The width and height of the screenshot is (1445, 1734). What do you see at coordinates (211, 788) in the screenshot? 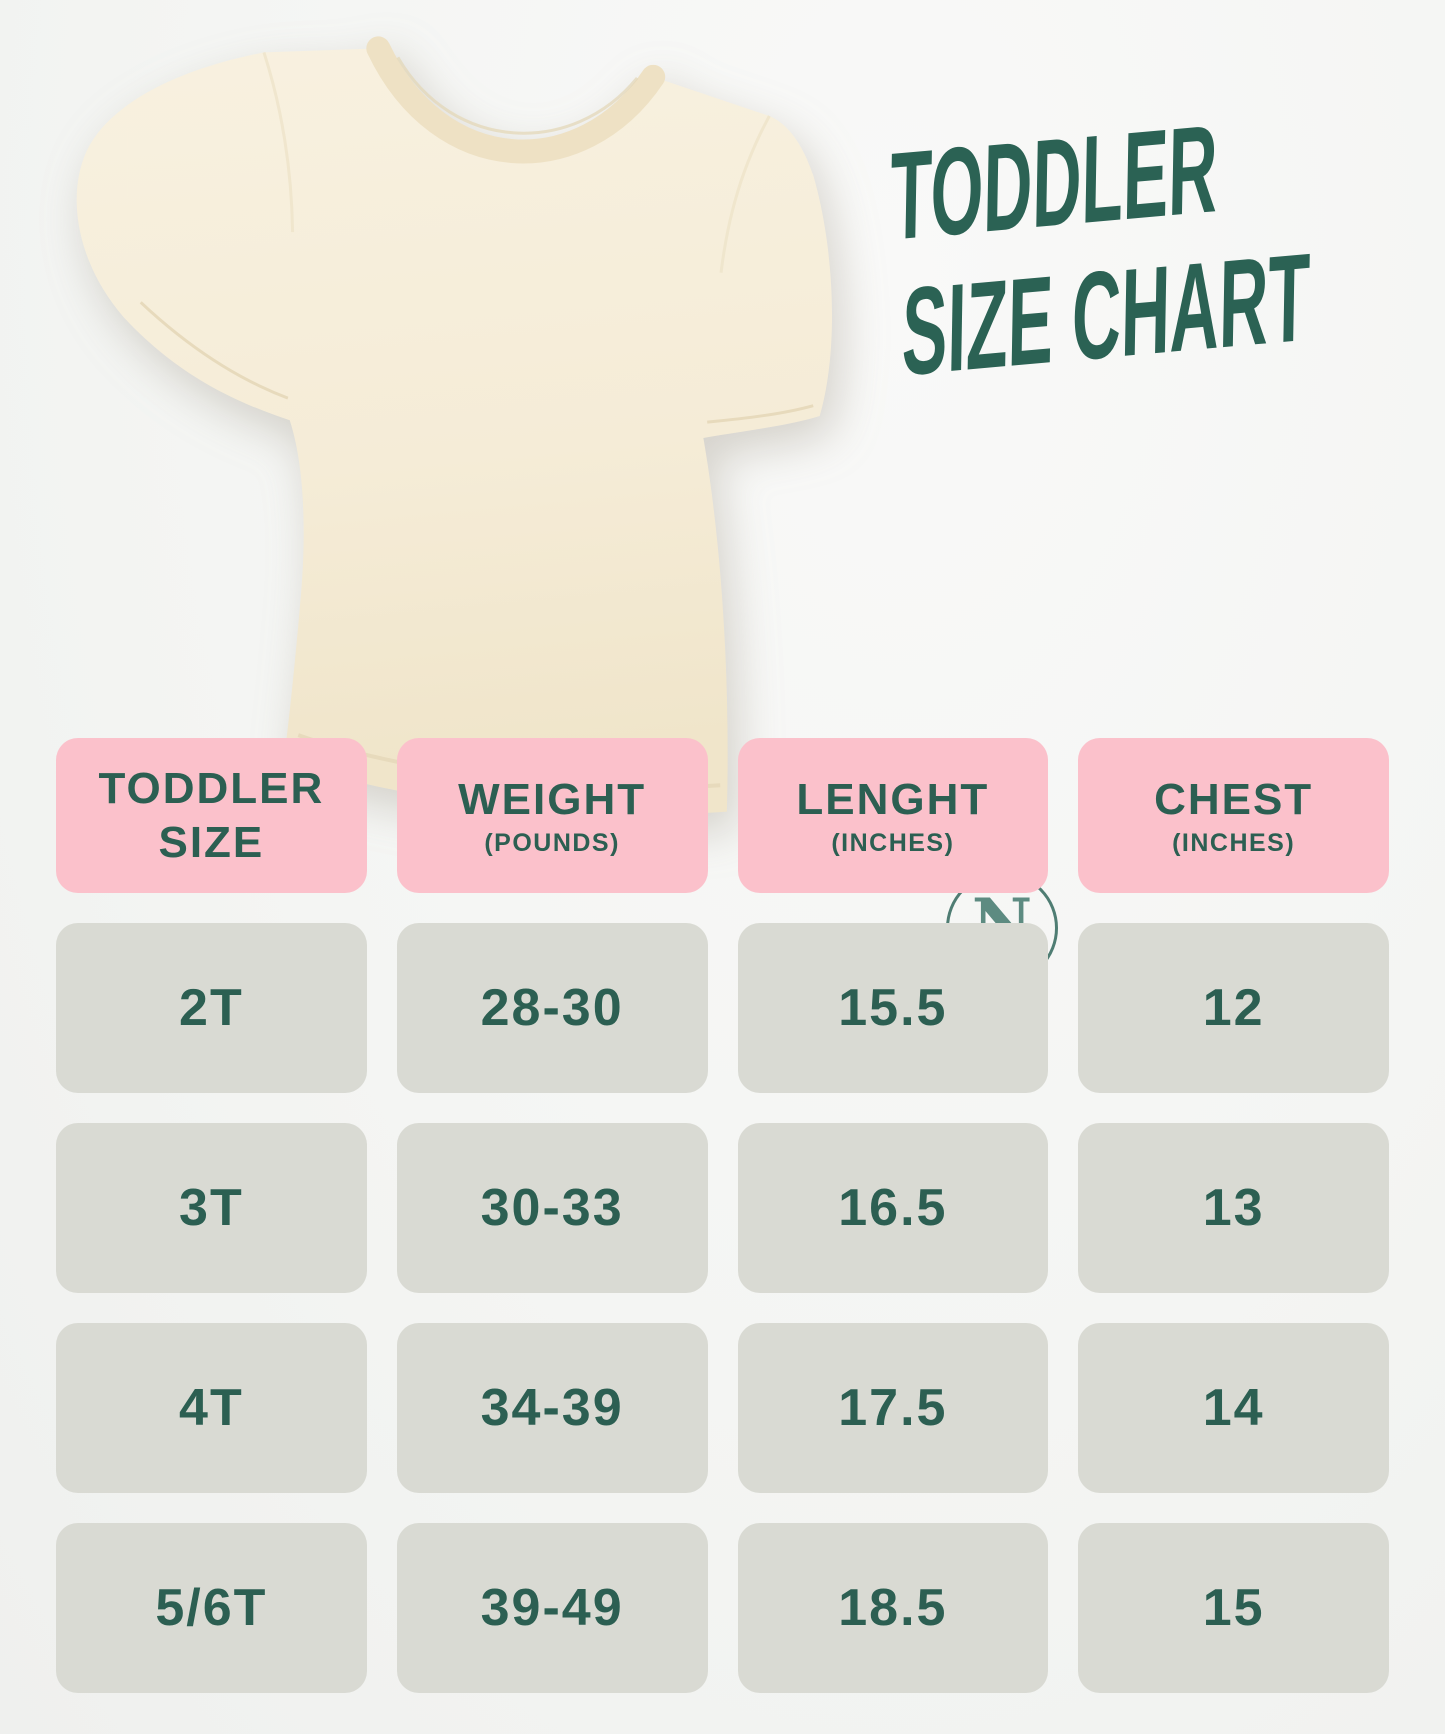
I see `header-label: TODDLER` at bounding box center [211, 788].